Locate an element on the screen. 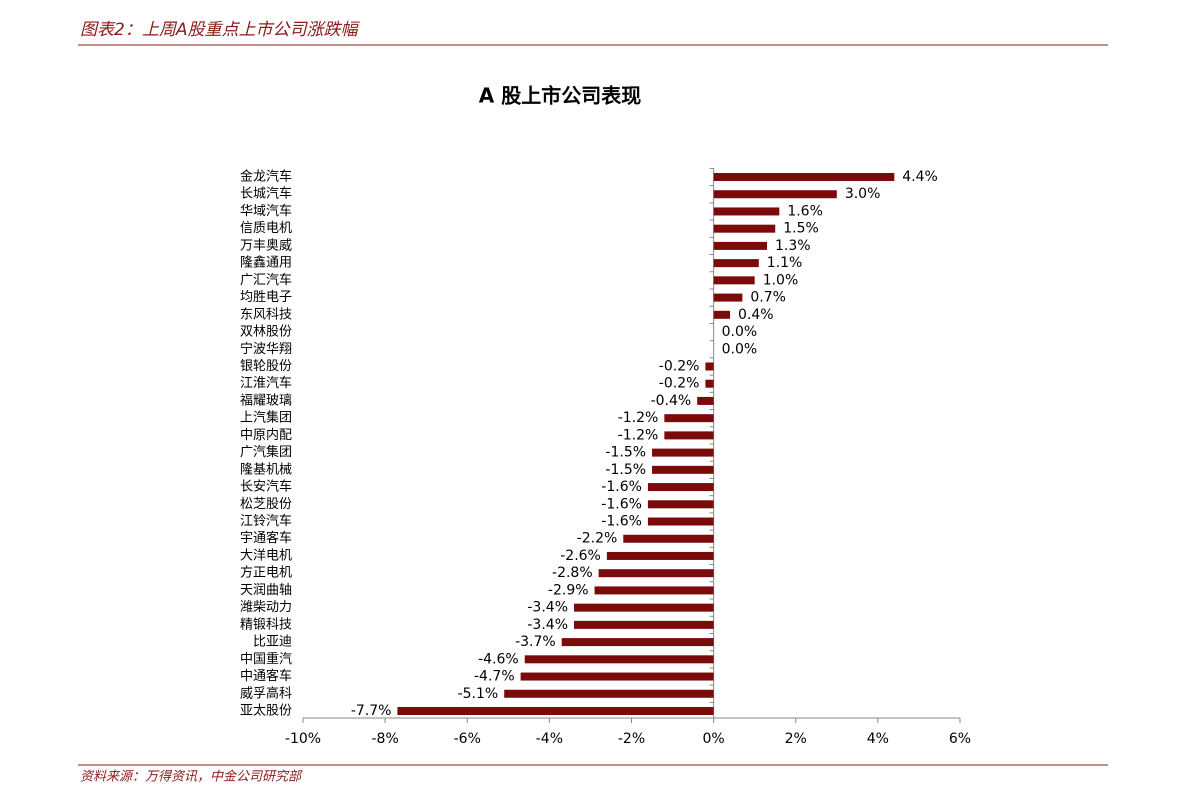  x-tick-label: 6% is located at coordinates (960, 739).